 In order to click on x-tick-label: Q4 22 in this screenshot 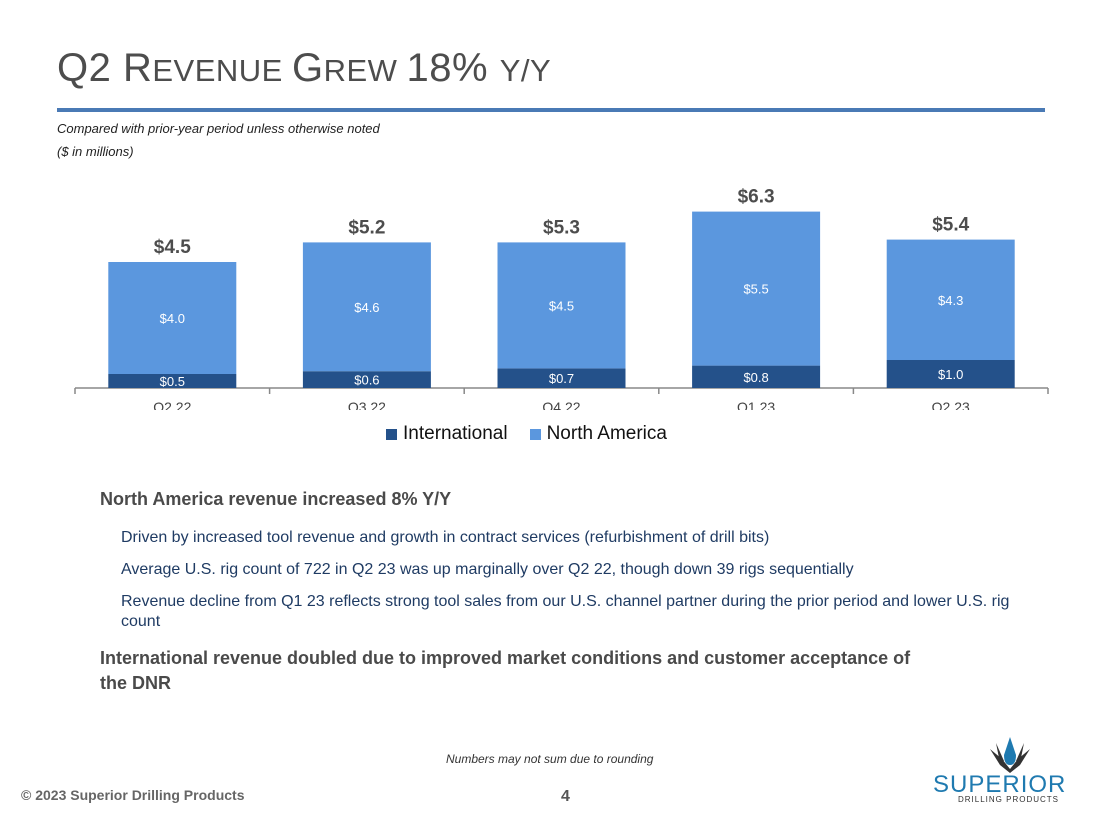, I will do `click(561, 404)`.